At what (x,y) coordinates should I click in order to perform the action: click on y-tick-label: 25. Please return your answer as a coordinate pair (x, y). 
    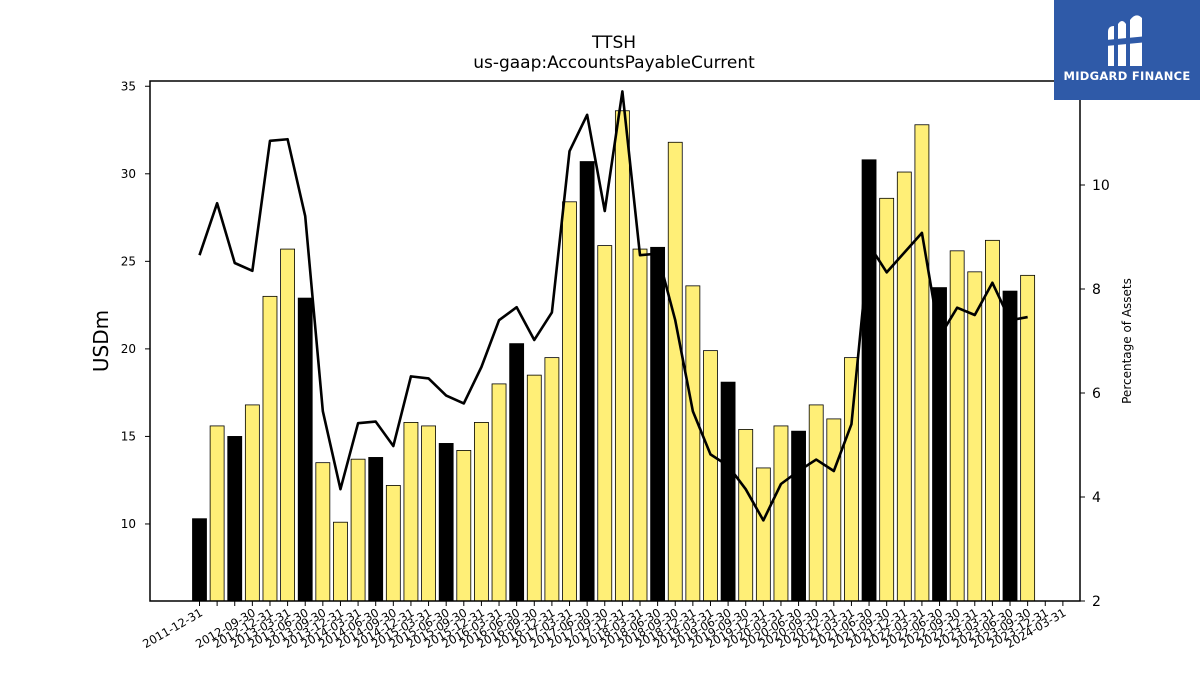
    Looking at the image, I should click on (128, 261).